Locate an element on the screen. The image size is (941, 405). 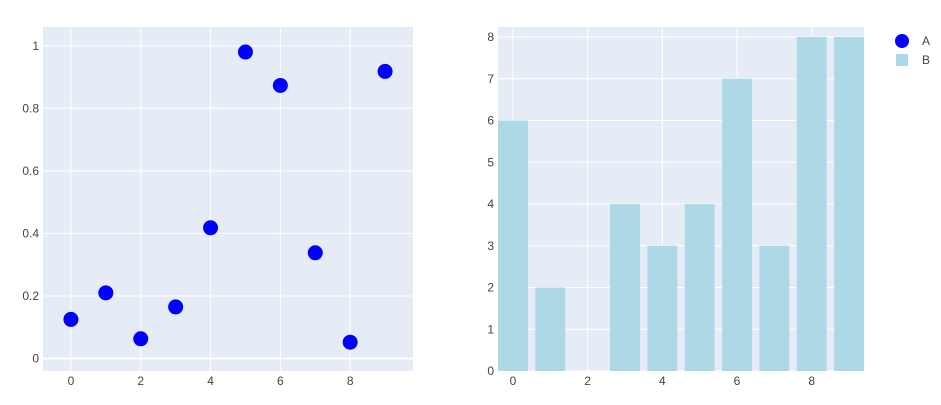
y-tick-label: 0.2 is located at coordinates (30, 296).